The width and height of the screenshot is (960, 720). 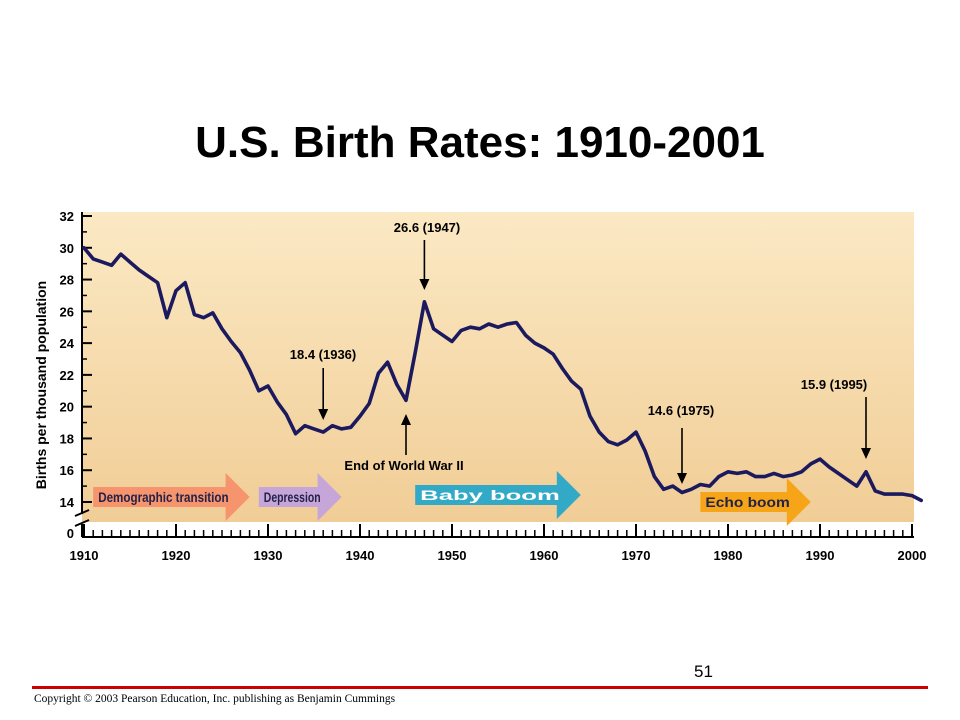 I want to click on x-tick-label: 1930, so click(x=268, y=555).